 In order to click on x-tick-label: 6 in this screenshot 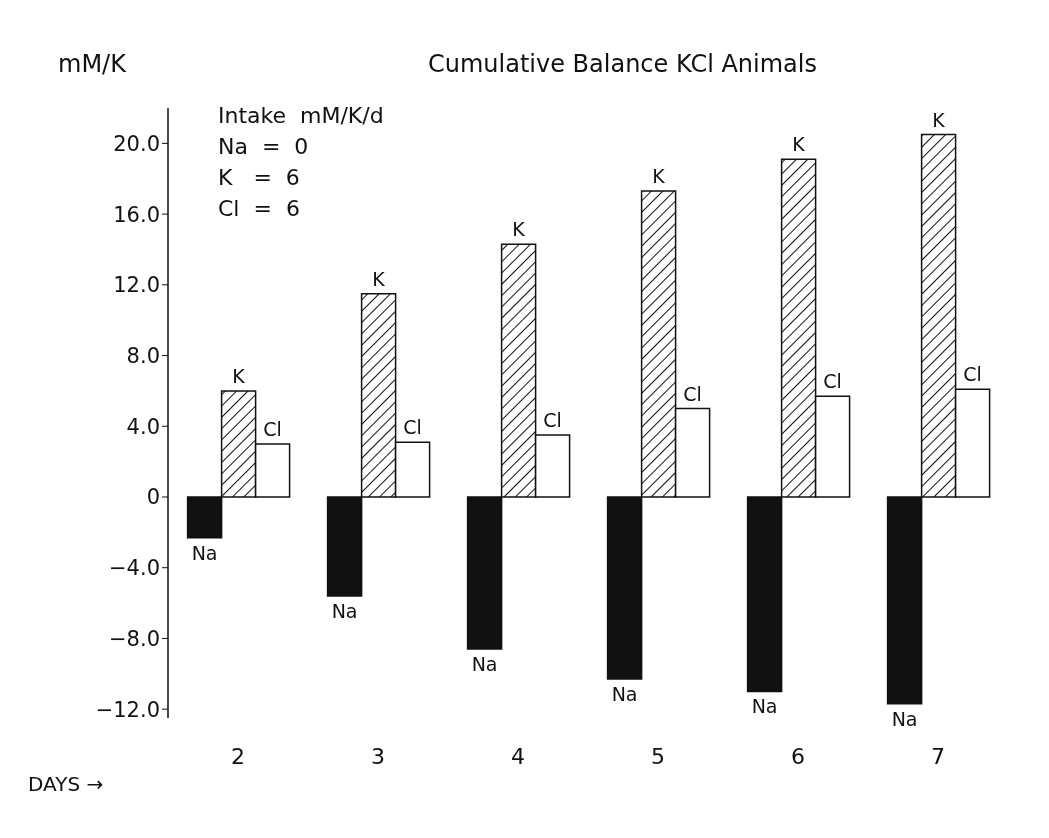, I will do `click(798, 756)`.